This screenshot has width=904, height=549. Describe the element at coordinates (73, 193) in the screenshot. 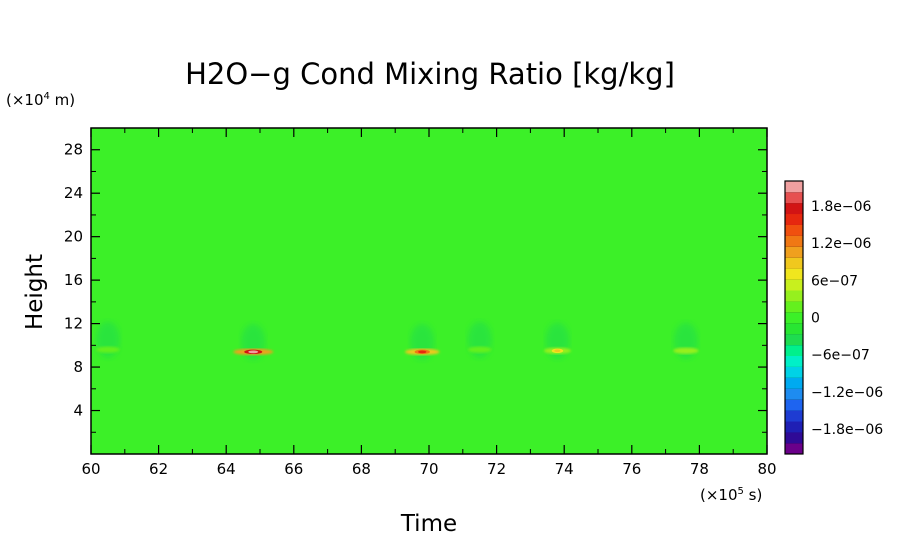

I see `y-tick-label: 24` at that location.